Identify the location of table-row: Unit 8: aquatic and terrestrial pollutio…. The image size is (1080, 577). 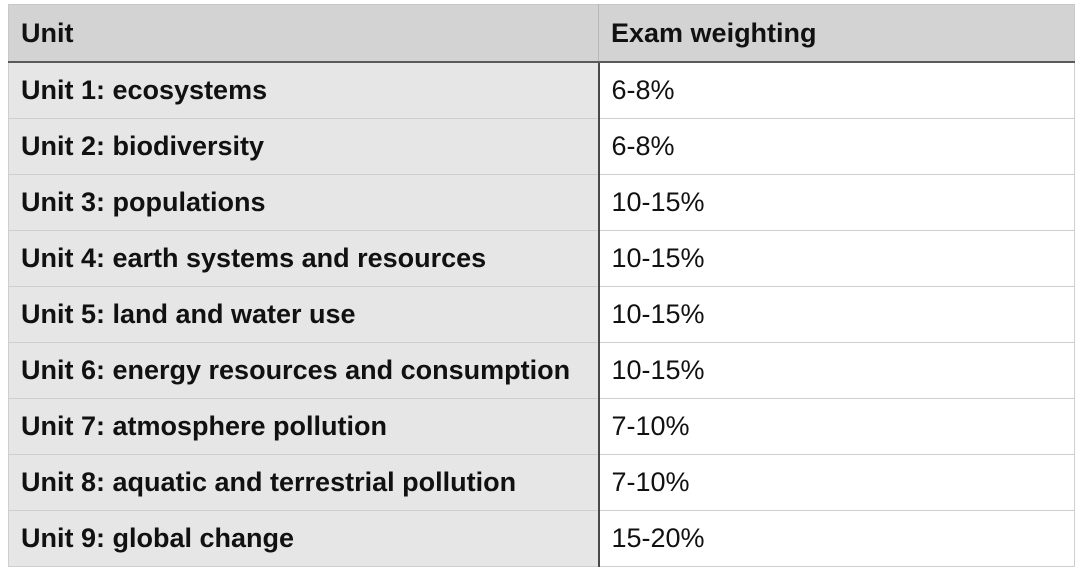
(541, 482).